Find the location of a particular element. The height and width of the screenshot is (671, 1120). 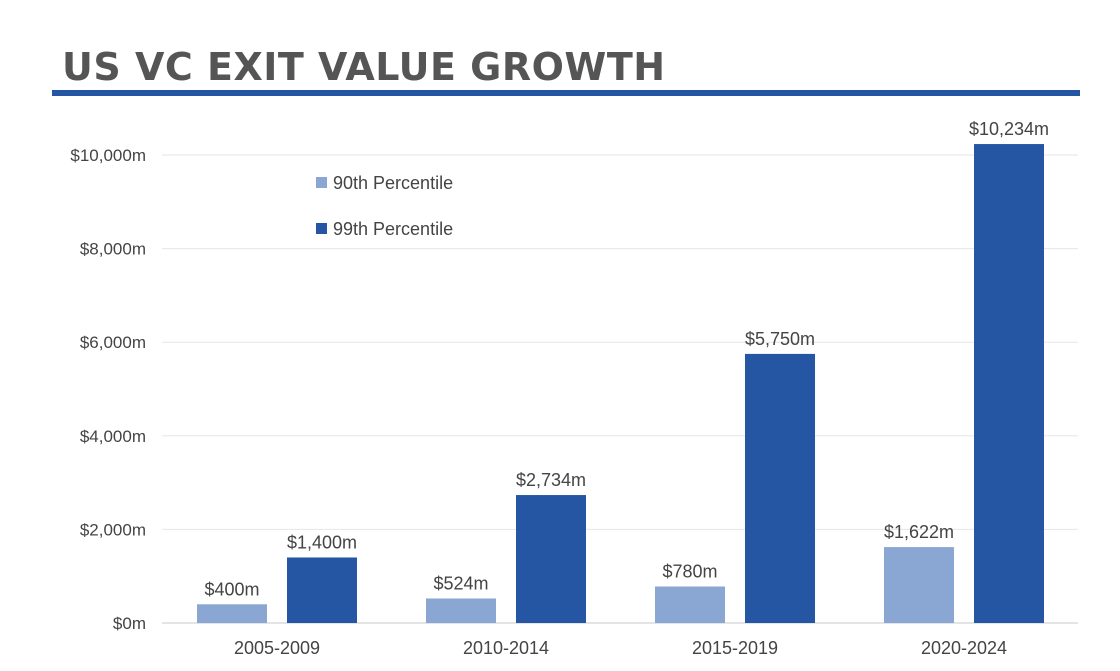

x-tick-label: 2020-2024 is located at coordinates (964, 648).